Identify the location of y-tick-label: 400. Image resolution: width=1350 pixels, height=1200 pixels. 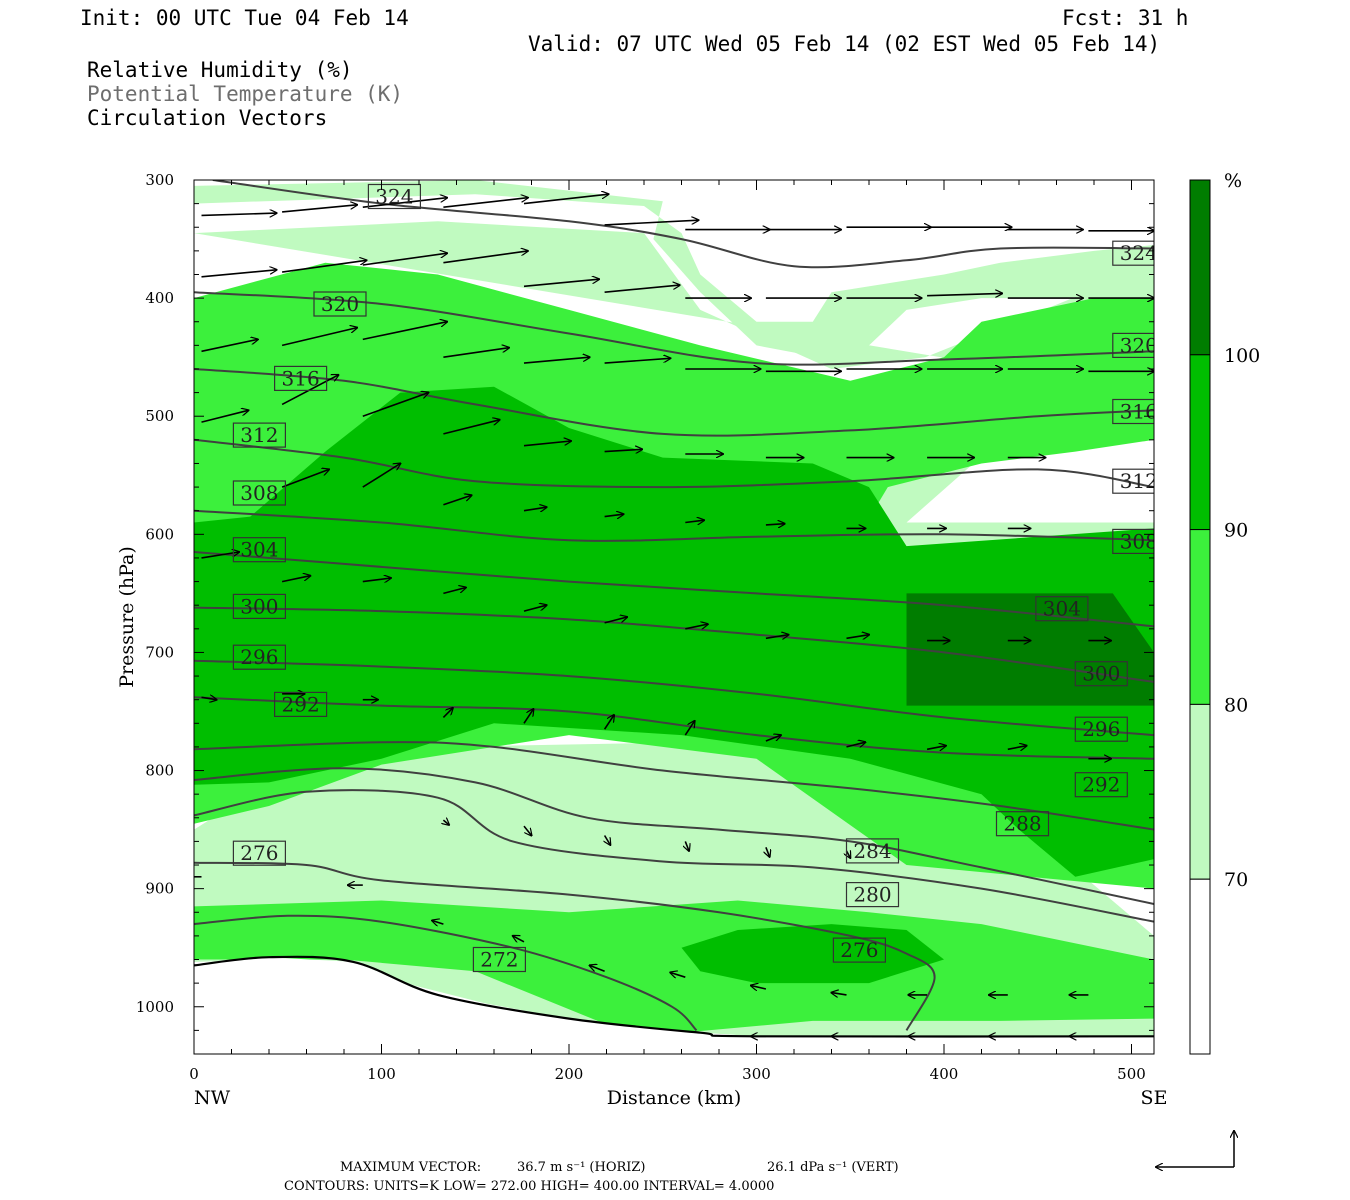
(159, 298).